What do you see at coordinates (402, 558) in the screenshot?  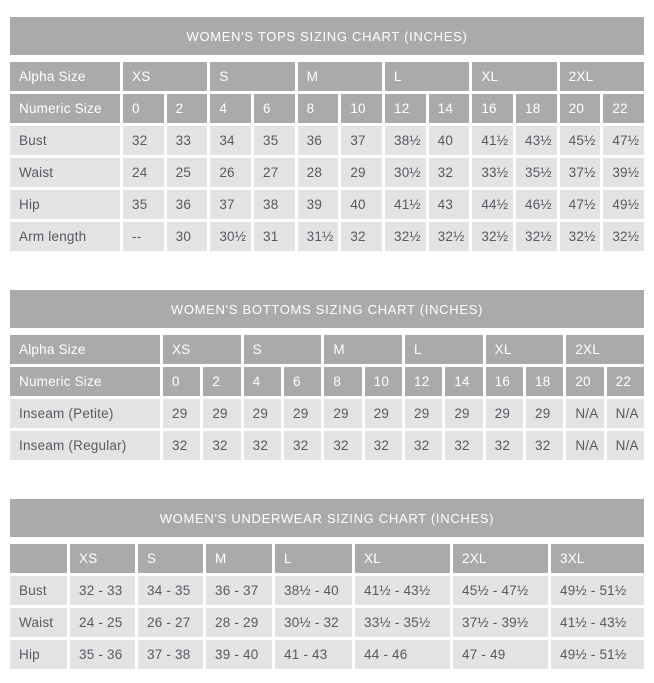 I see `size-header-cell: XL` at bounding box center [402, 558].